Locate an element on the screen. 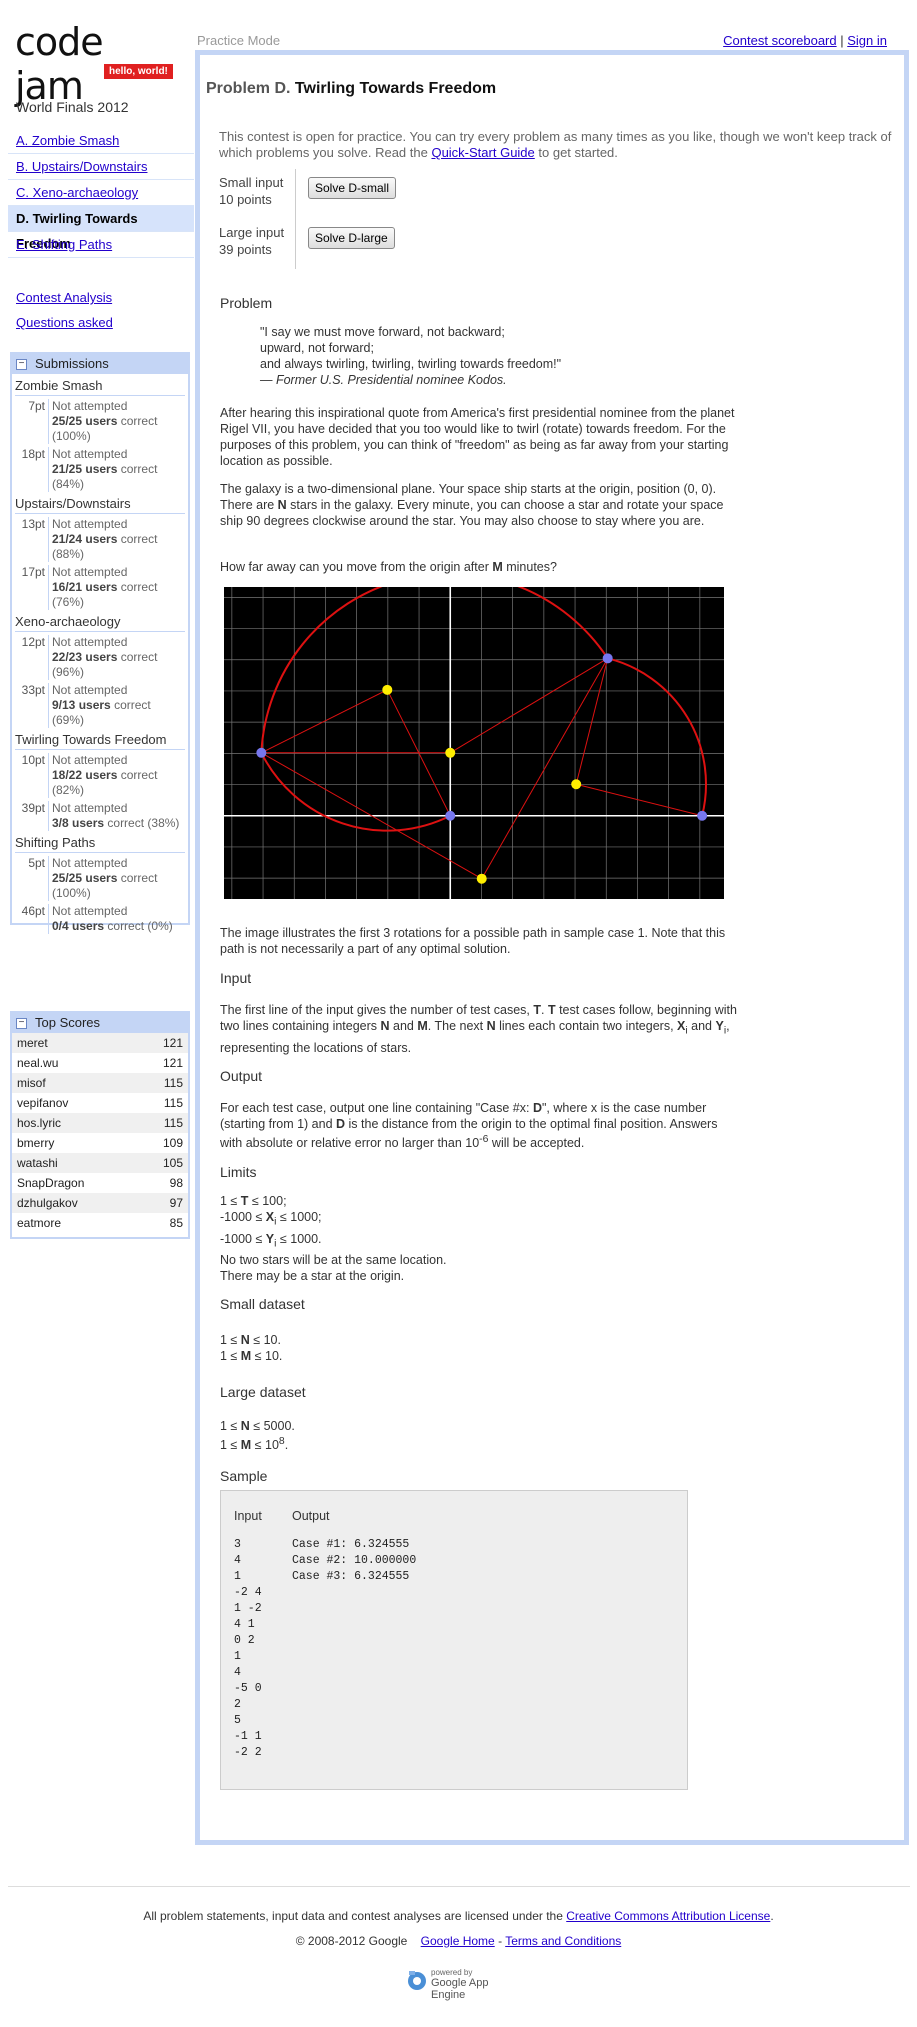  problem-nav-label: B. Upstairs/Downstairs is located at coordinates (82, 166).